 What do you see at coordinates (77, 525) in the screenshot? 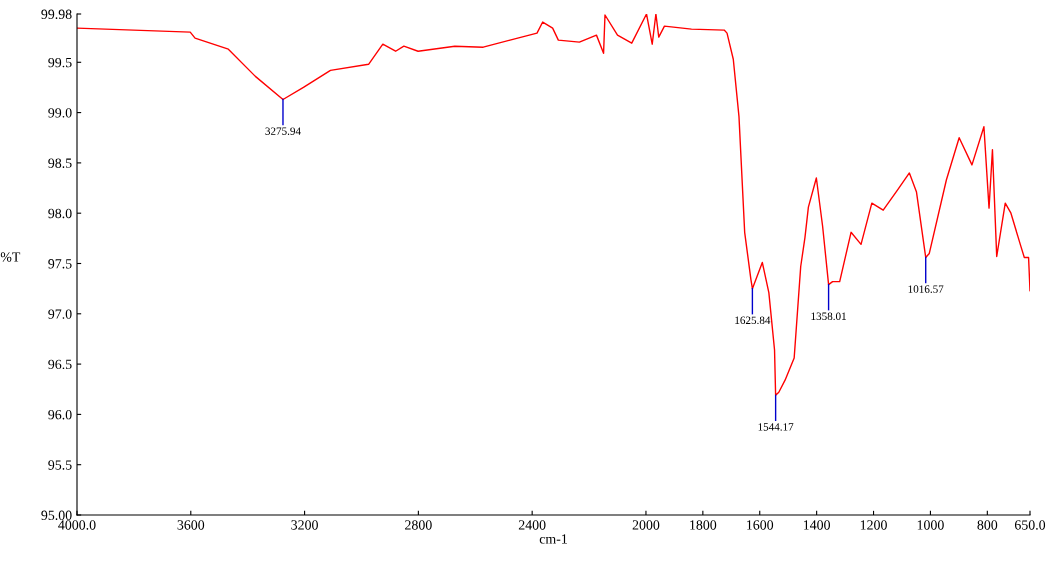
I see `x-tick-label: 4000.0` at bounding box center [77, 525].